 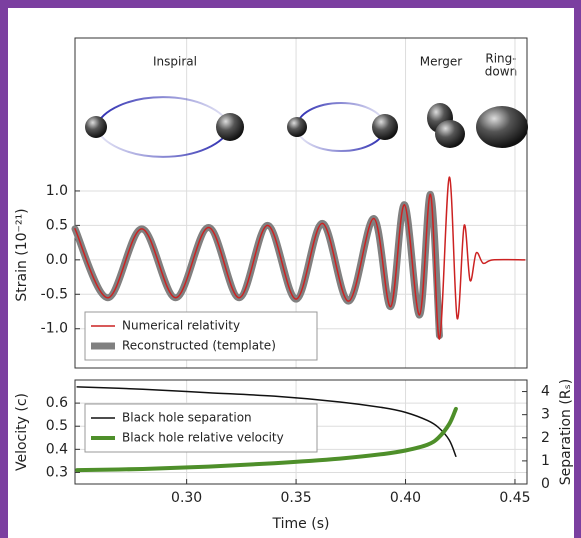 I want to click on x-tick-label: 0.45, so click(x=514, y=498).